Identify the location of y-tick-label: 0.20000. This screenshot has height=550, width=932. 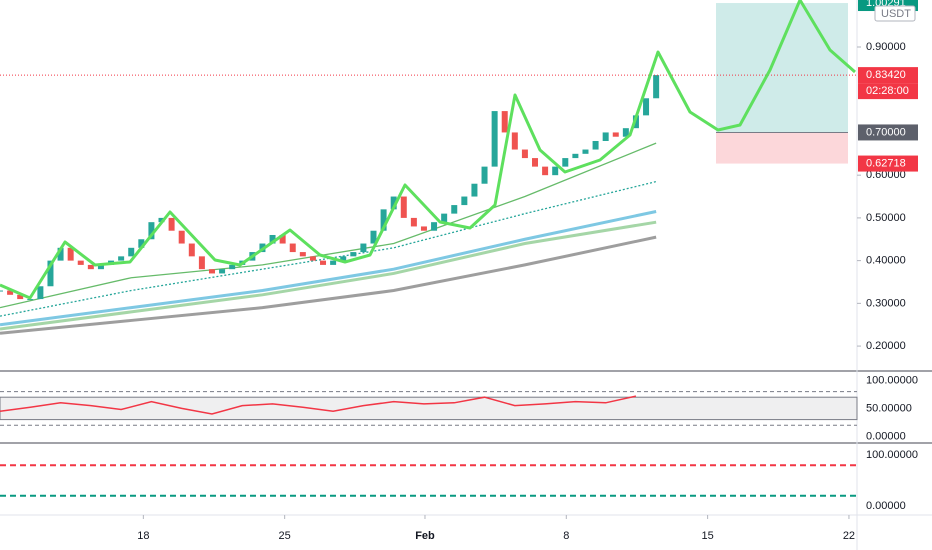
(886, 346).